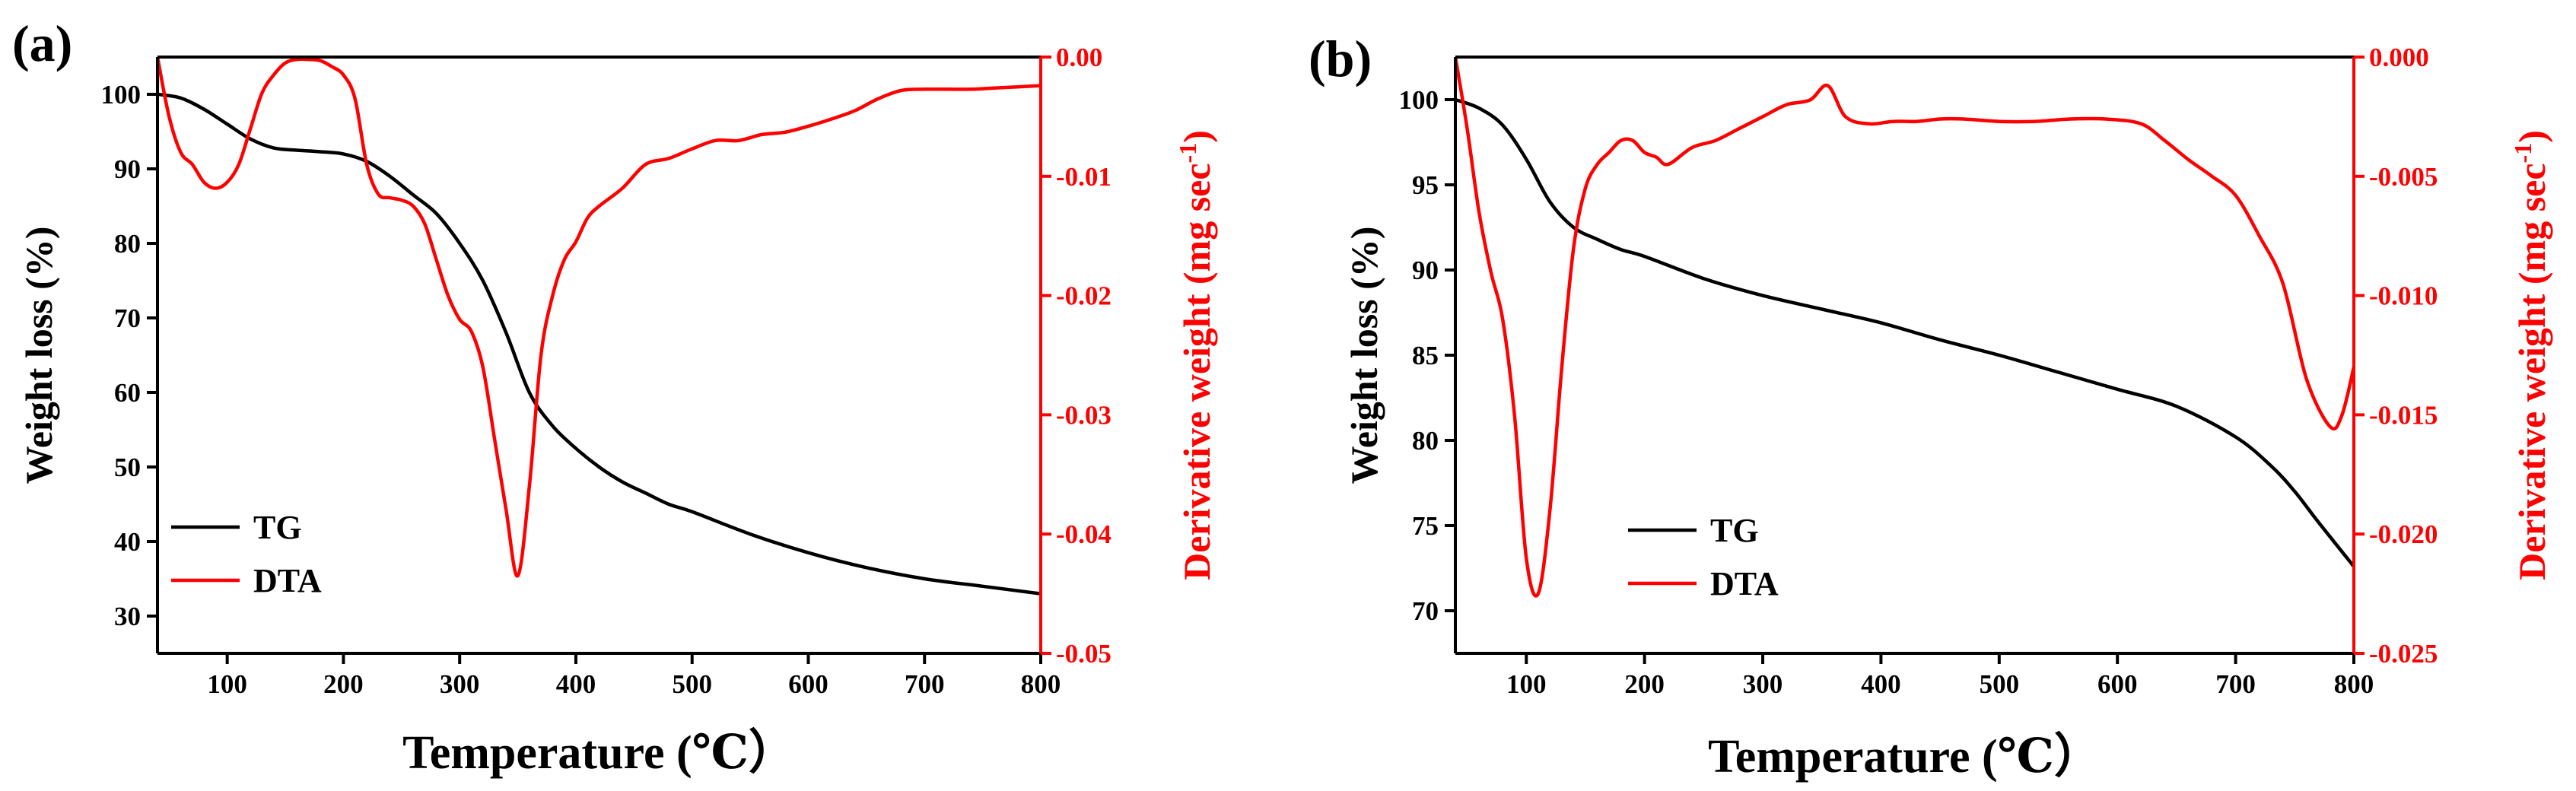 The width and height of the screenshot is (2576, 791). Describe the element at coordinates (127, 467) in the screenshot. I see `y-tick-label: 50` at that location.